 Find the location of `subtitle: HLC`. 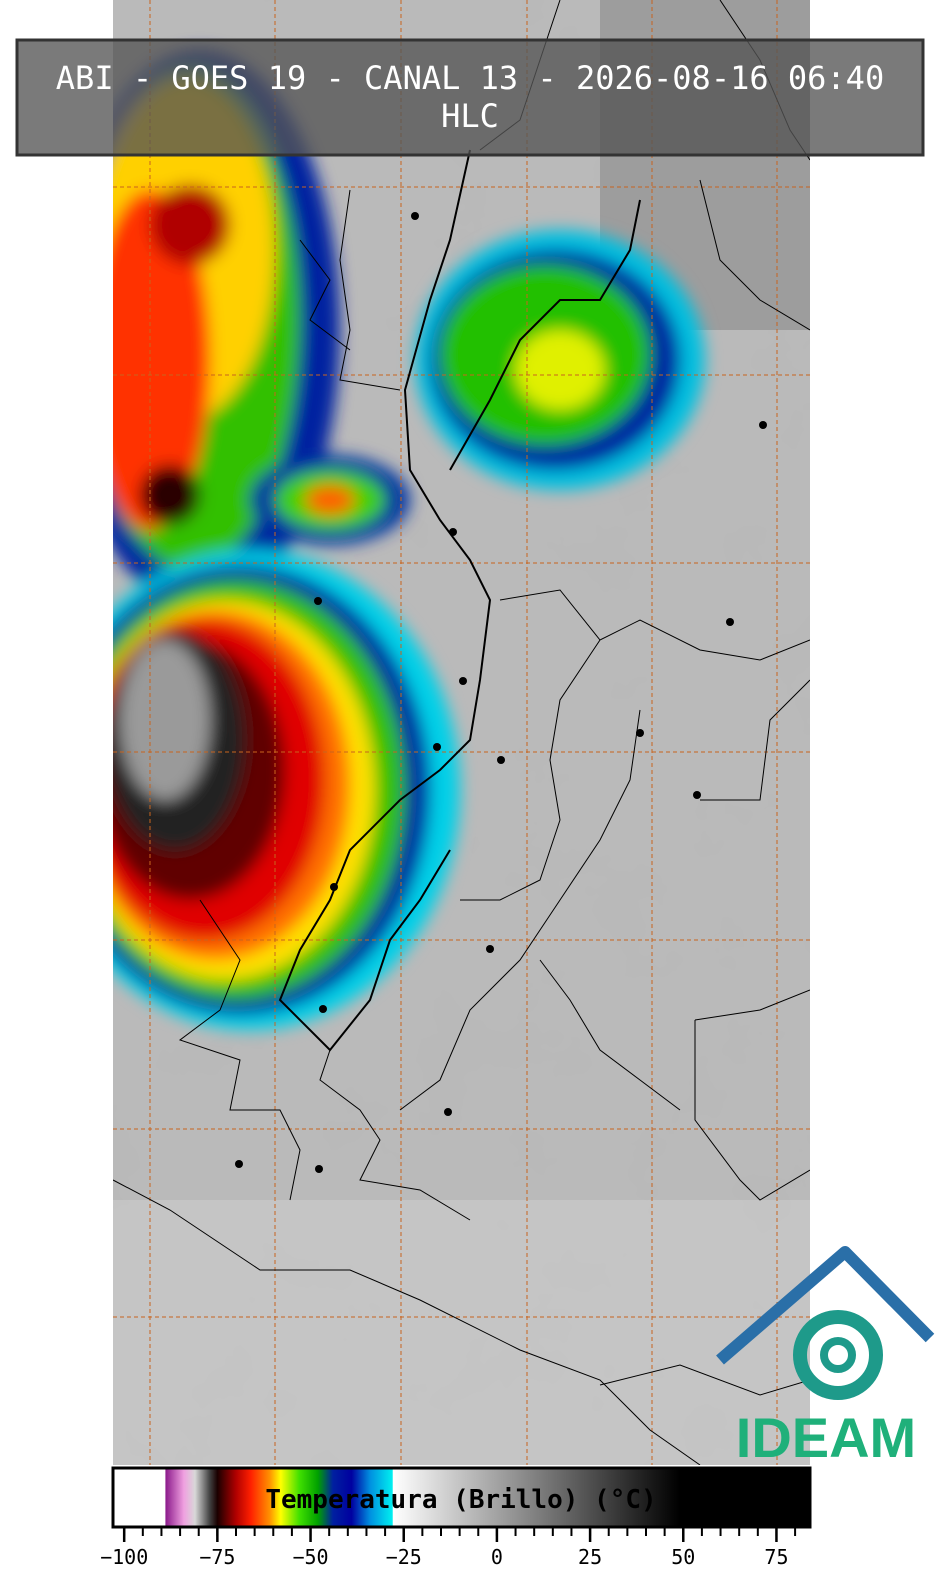

subtitle: HLC is located at coordinates (470, 116).